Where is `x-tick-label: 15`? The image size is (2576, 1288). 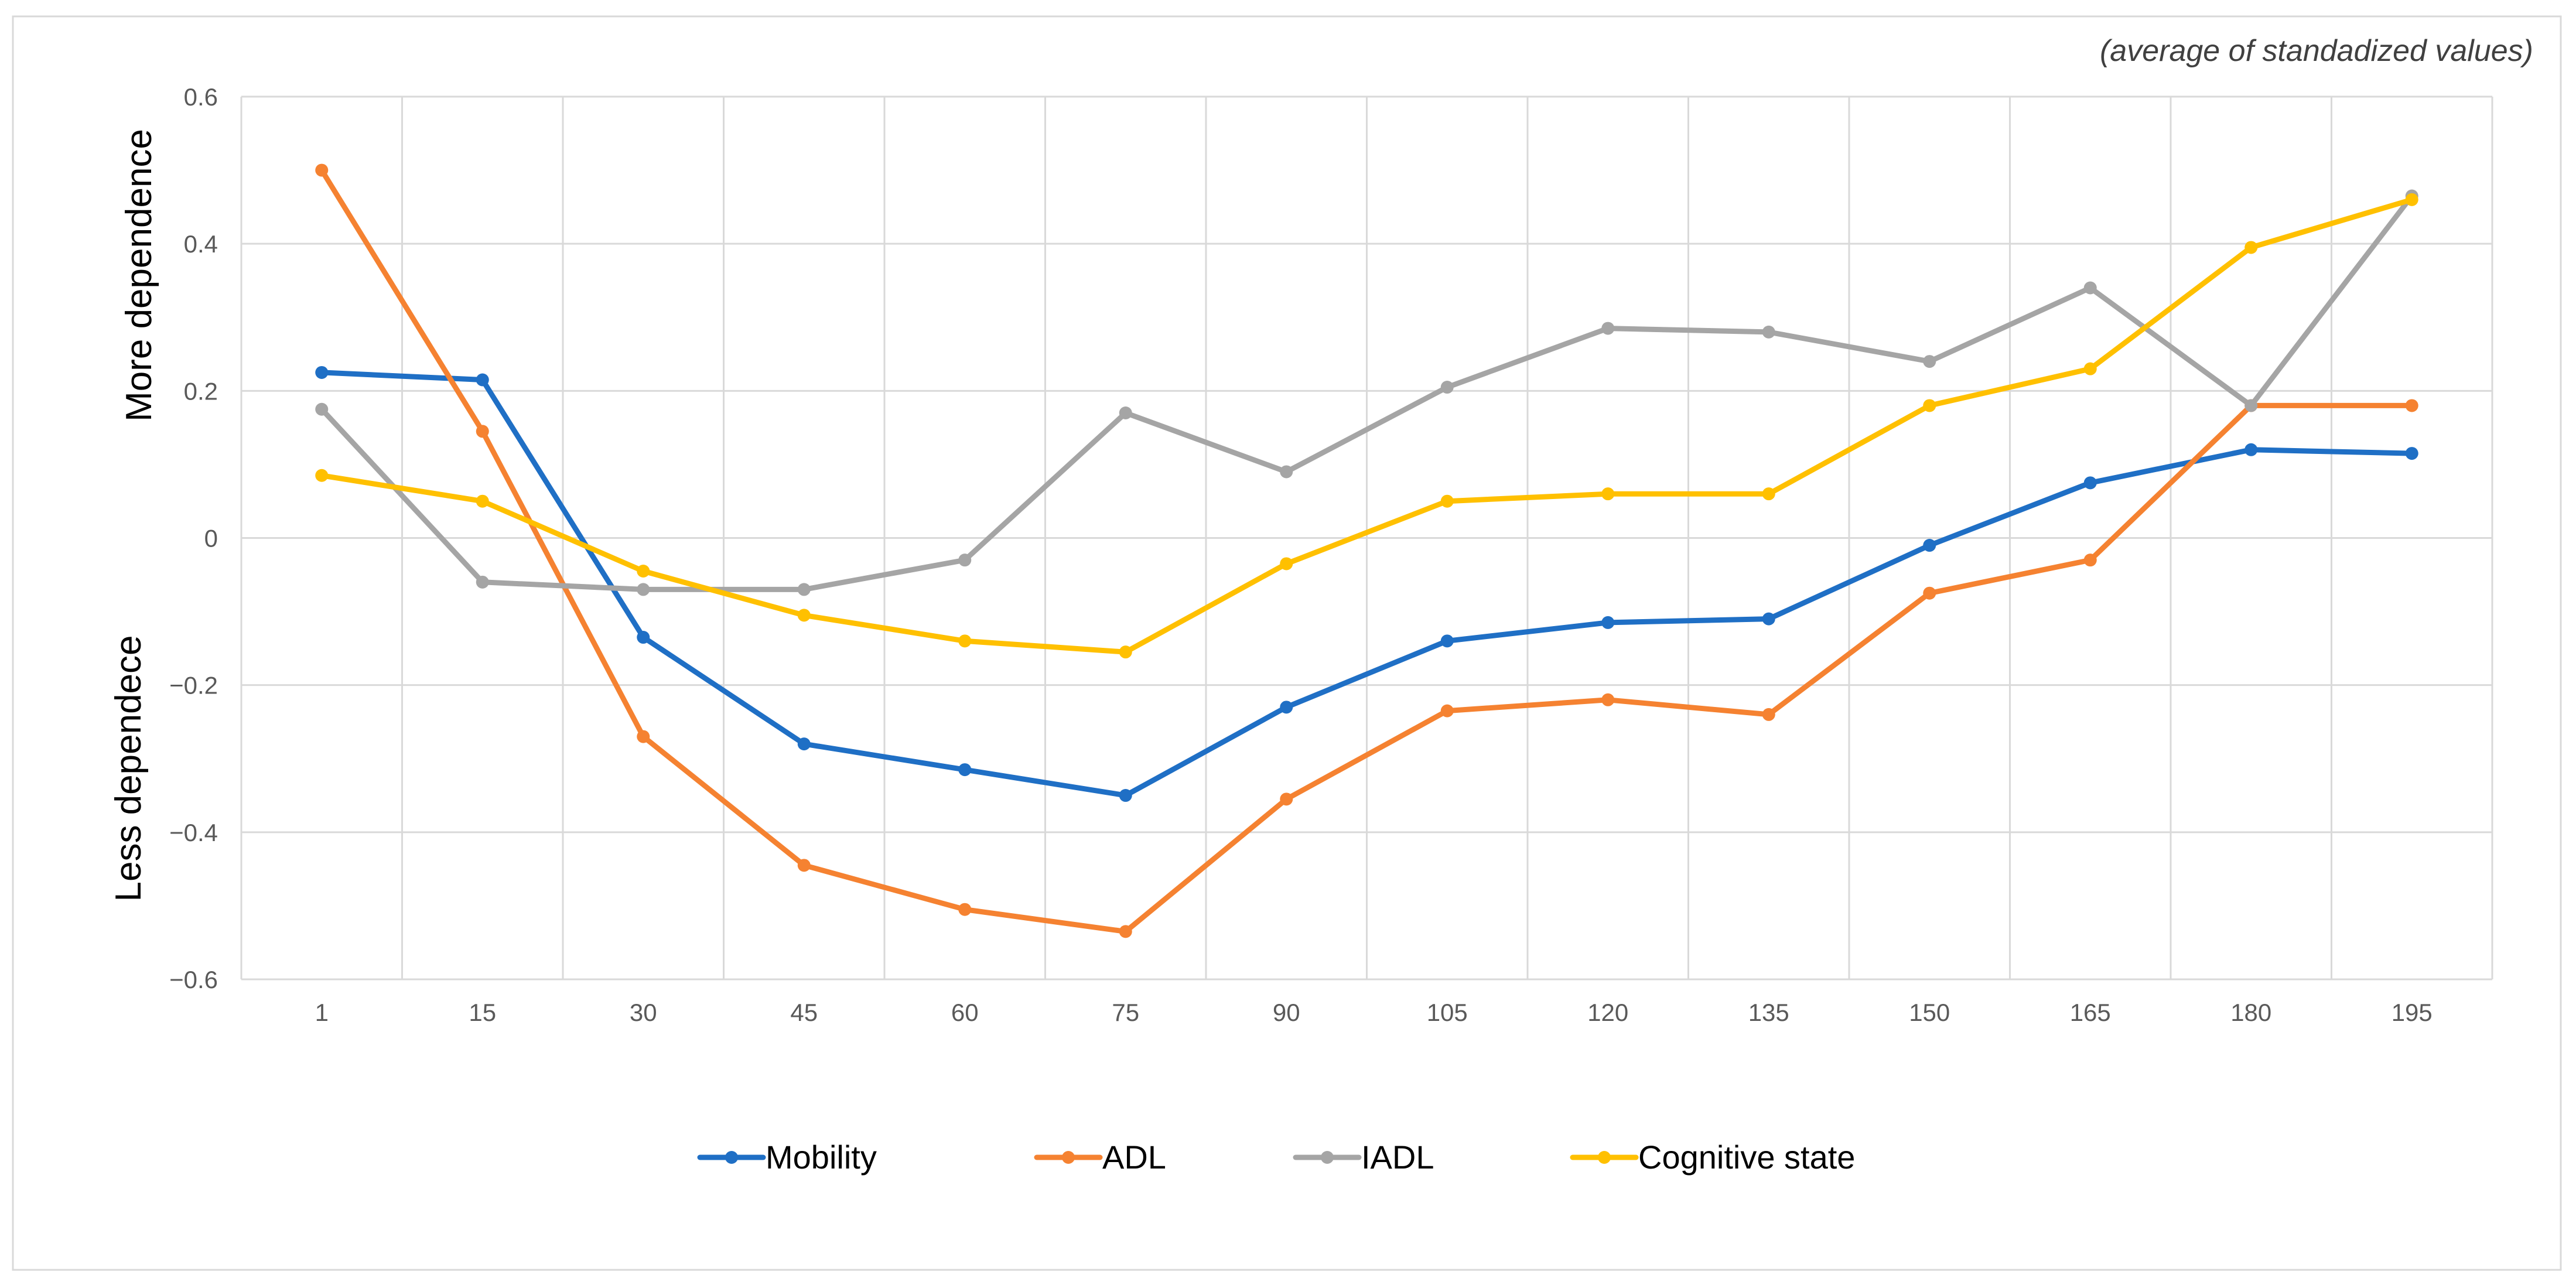
x-tick-label: 15 is located at coordinates (483, 1012).